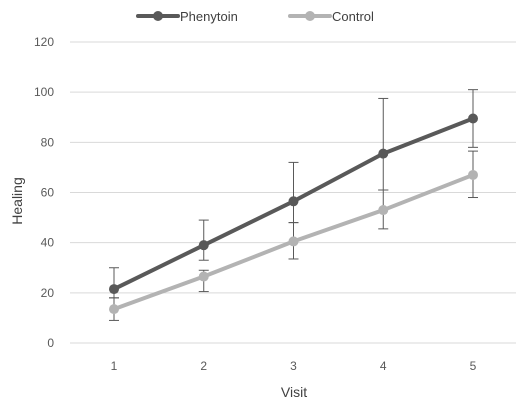 Image resolution: width=516 pixels, height=408 pixels. I want to click on legend: Phenytoin Control, so click(255, 16).